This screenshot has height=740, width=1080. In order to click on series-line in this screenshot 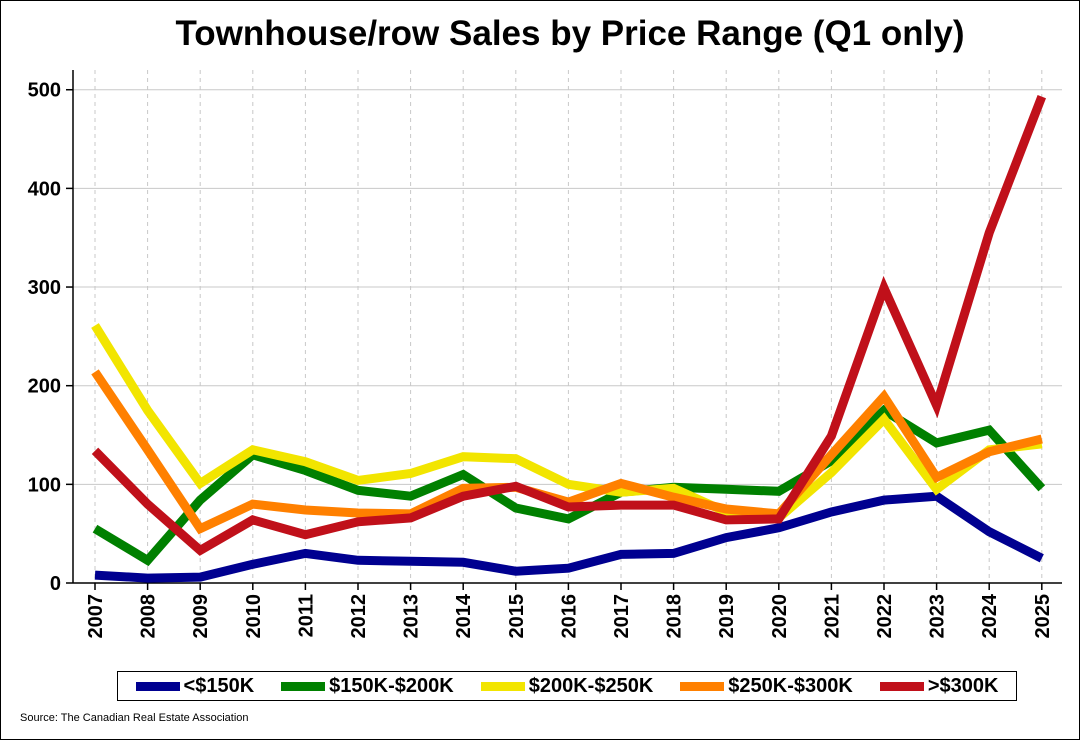, I will do `click(569, 537)`.